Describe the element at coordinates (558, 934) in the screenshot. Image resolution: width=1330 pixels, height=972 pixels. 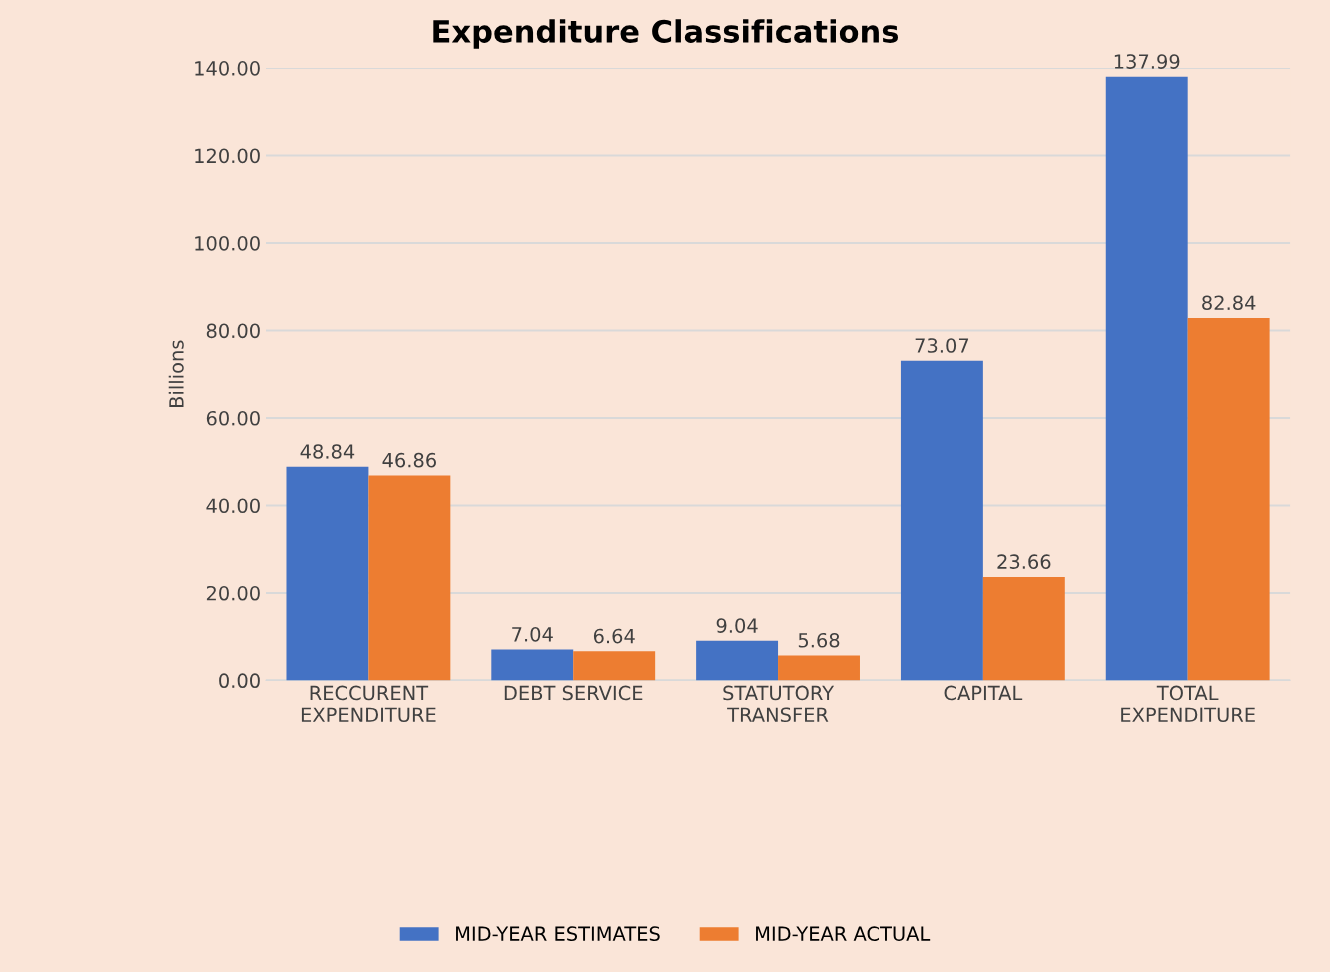
I see `legend-label: MID-YEAR ESTIMATES` at that location.